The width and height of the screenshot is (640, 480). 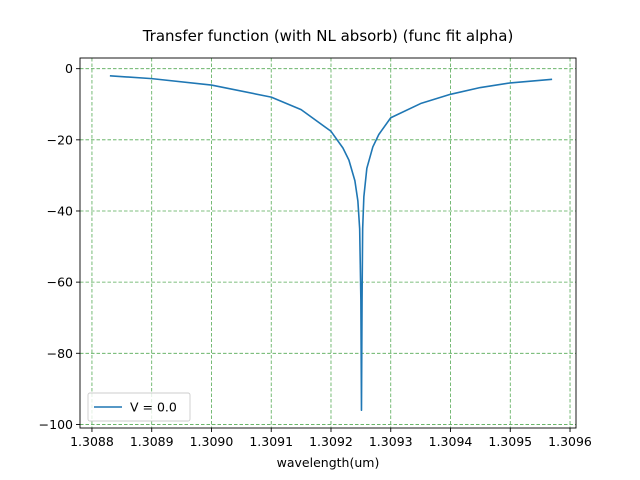 What do you see at coordinates (60, 353) in the screenshot?
I see `y-tick-label: −80` at bounding box center [60, 353].